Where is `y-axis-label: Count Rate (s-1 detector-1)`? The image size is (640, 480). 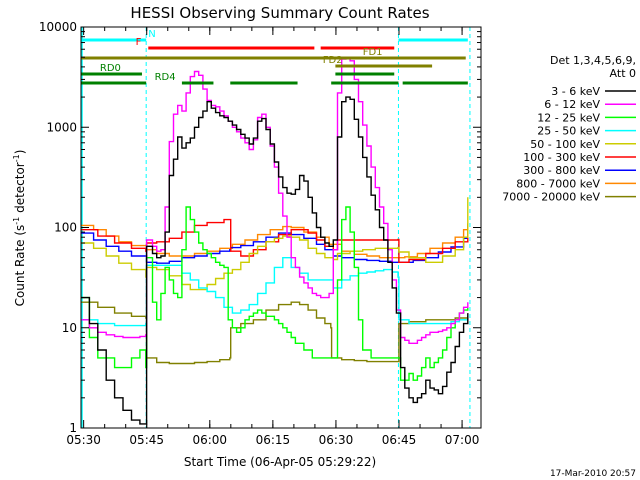
y-axis-label: Count Rate (s-1 detector-1) is located at coordinates (19, 228).